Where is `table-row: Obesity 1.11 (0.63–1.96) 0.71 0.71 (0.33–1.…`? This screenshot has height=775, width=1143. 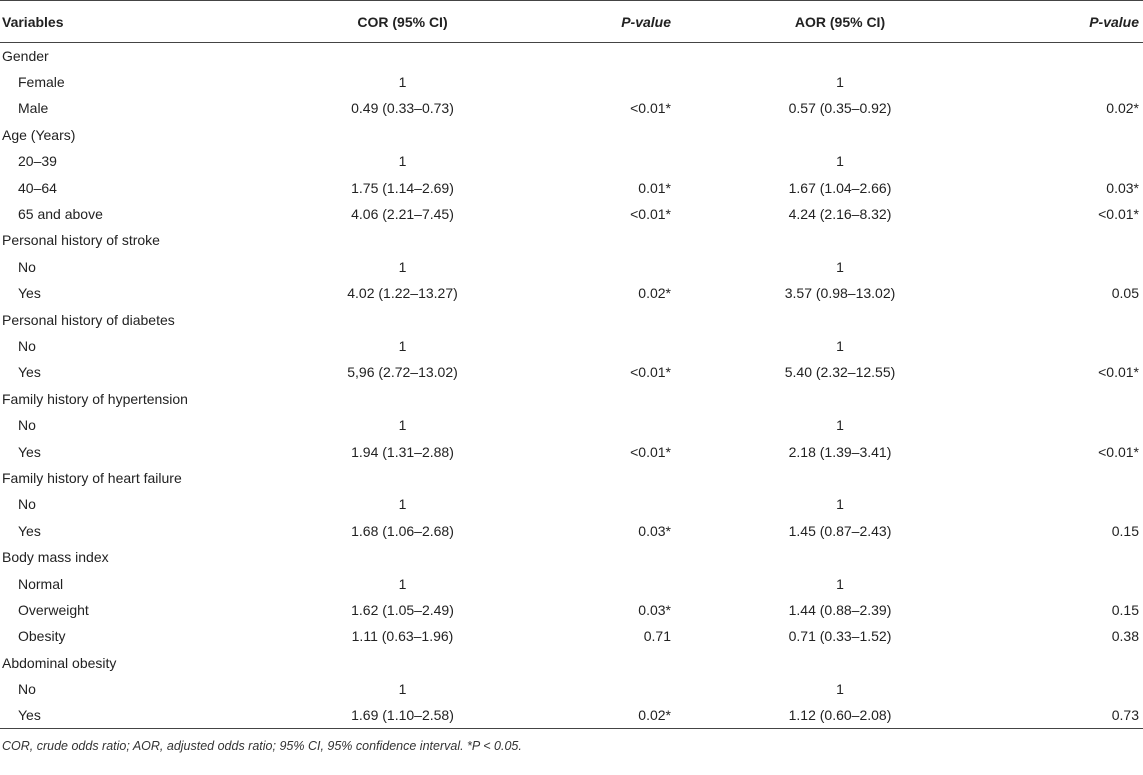
table-row: Obesity 1.11 (0.63–1.96) 0.71 0.71 (0.33–1.… is located at coordinates (571, 636).